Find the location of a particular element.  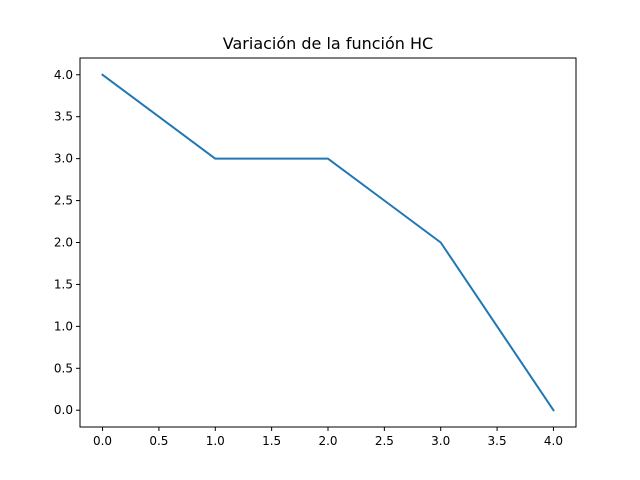

y-tick-label: 0.5 is located at coordinates (63, 368).